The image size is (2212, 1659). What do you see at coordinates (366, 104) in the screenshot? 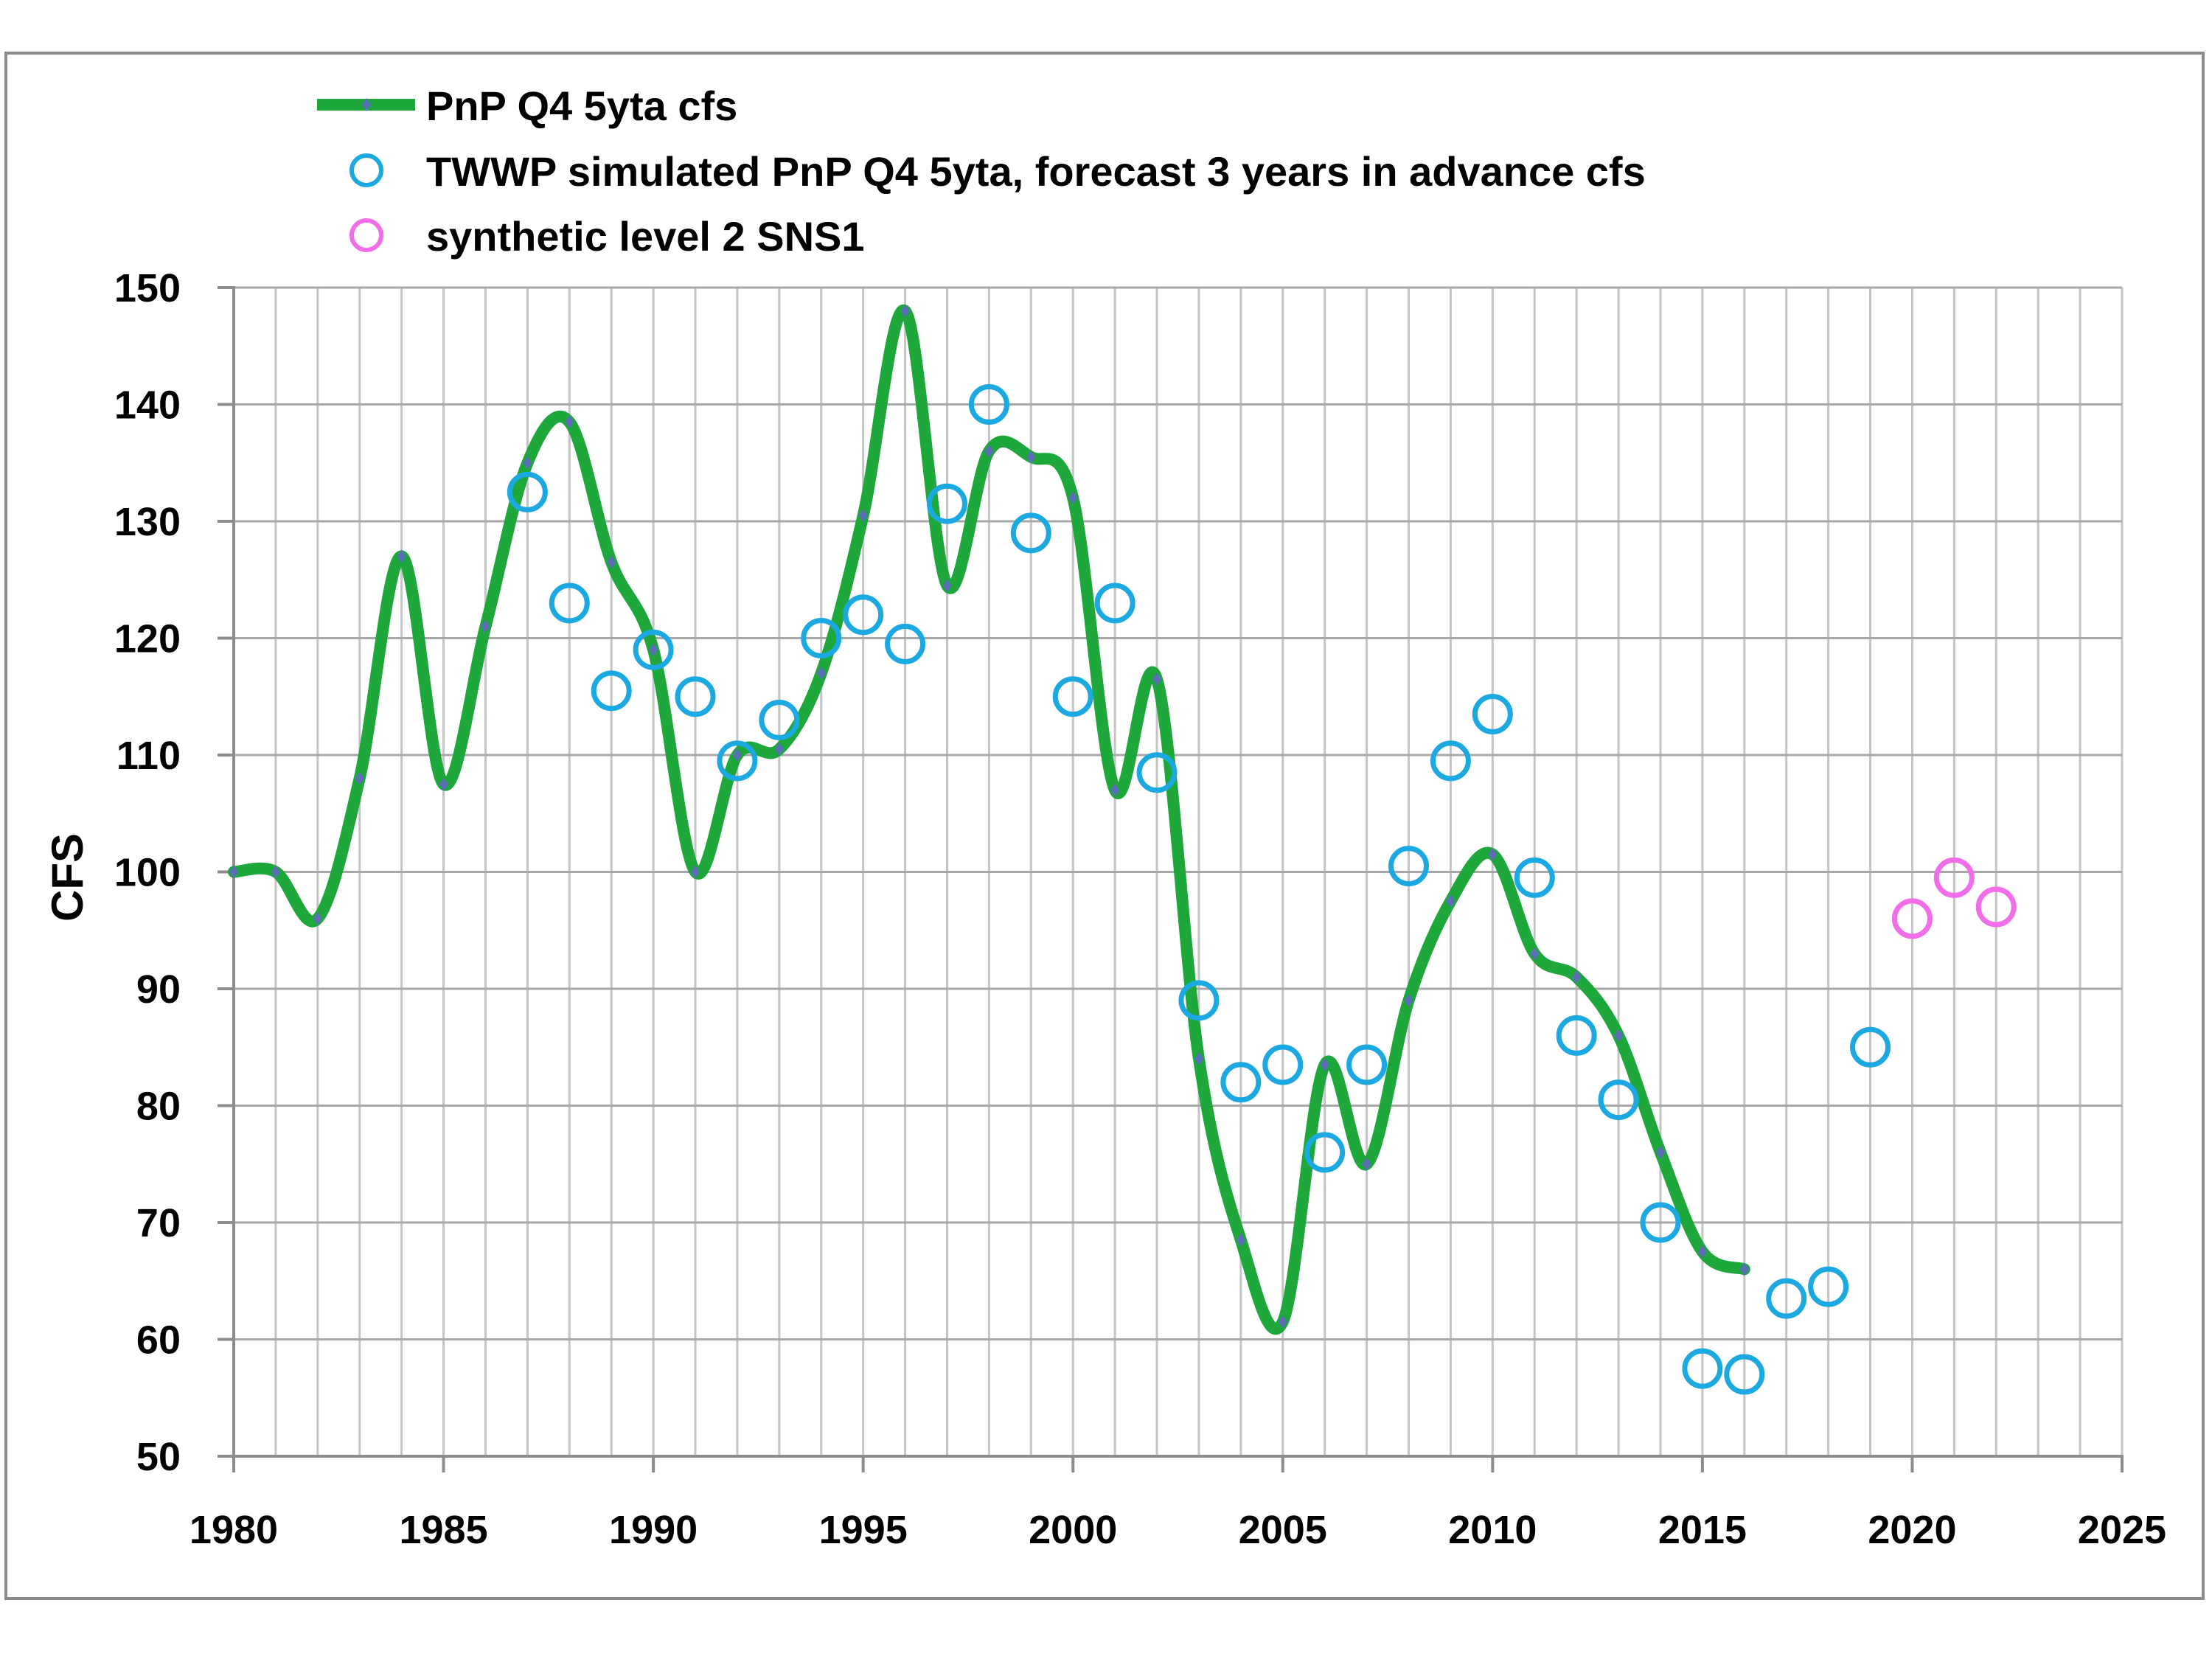
I see `legend-line-marker` at bounding box center [366, 104].